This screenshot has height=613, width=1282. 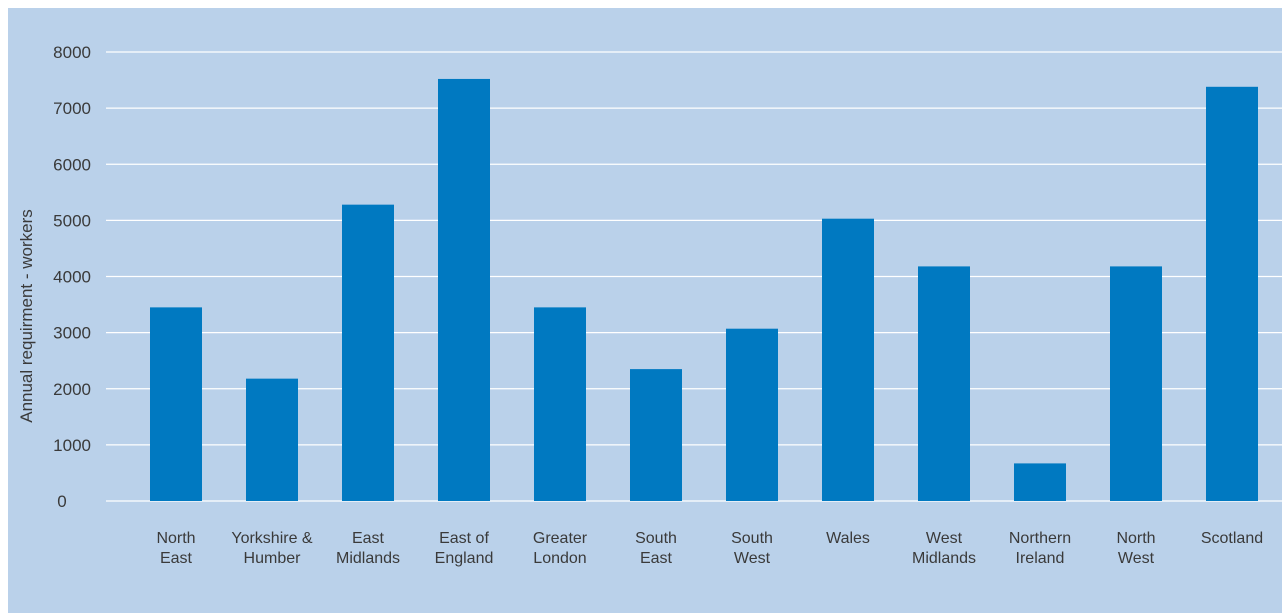 I want to click on y-tick-label: 3000, so click(x=72, y=333).